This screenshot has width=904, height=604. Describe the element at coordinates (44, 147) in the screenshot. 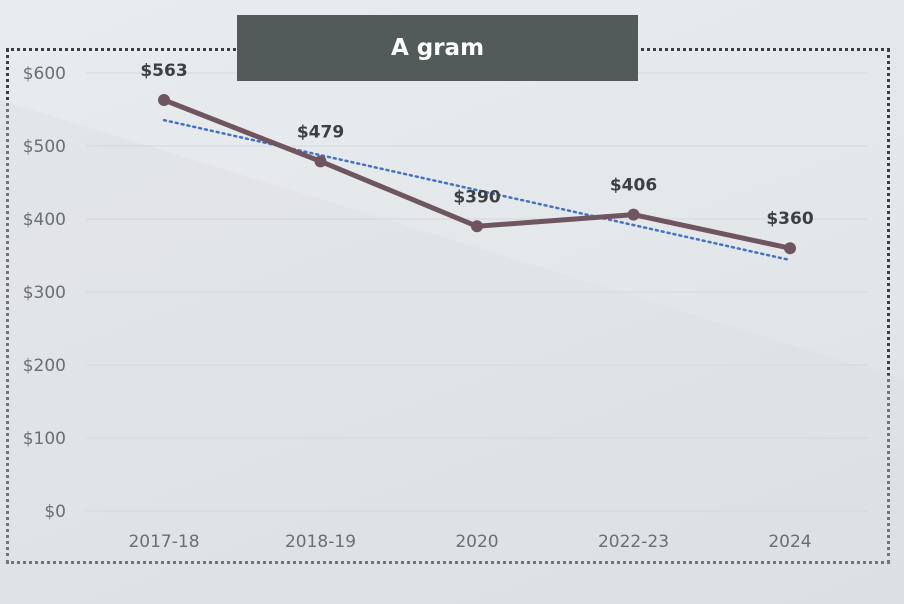

I see `y-tick-label: $500` at that location.